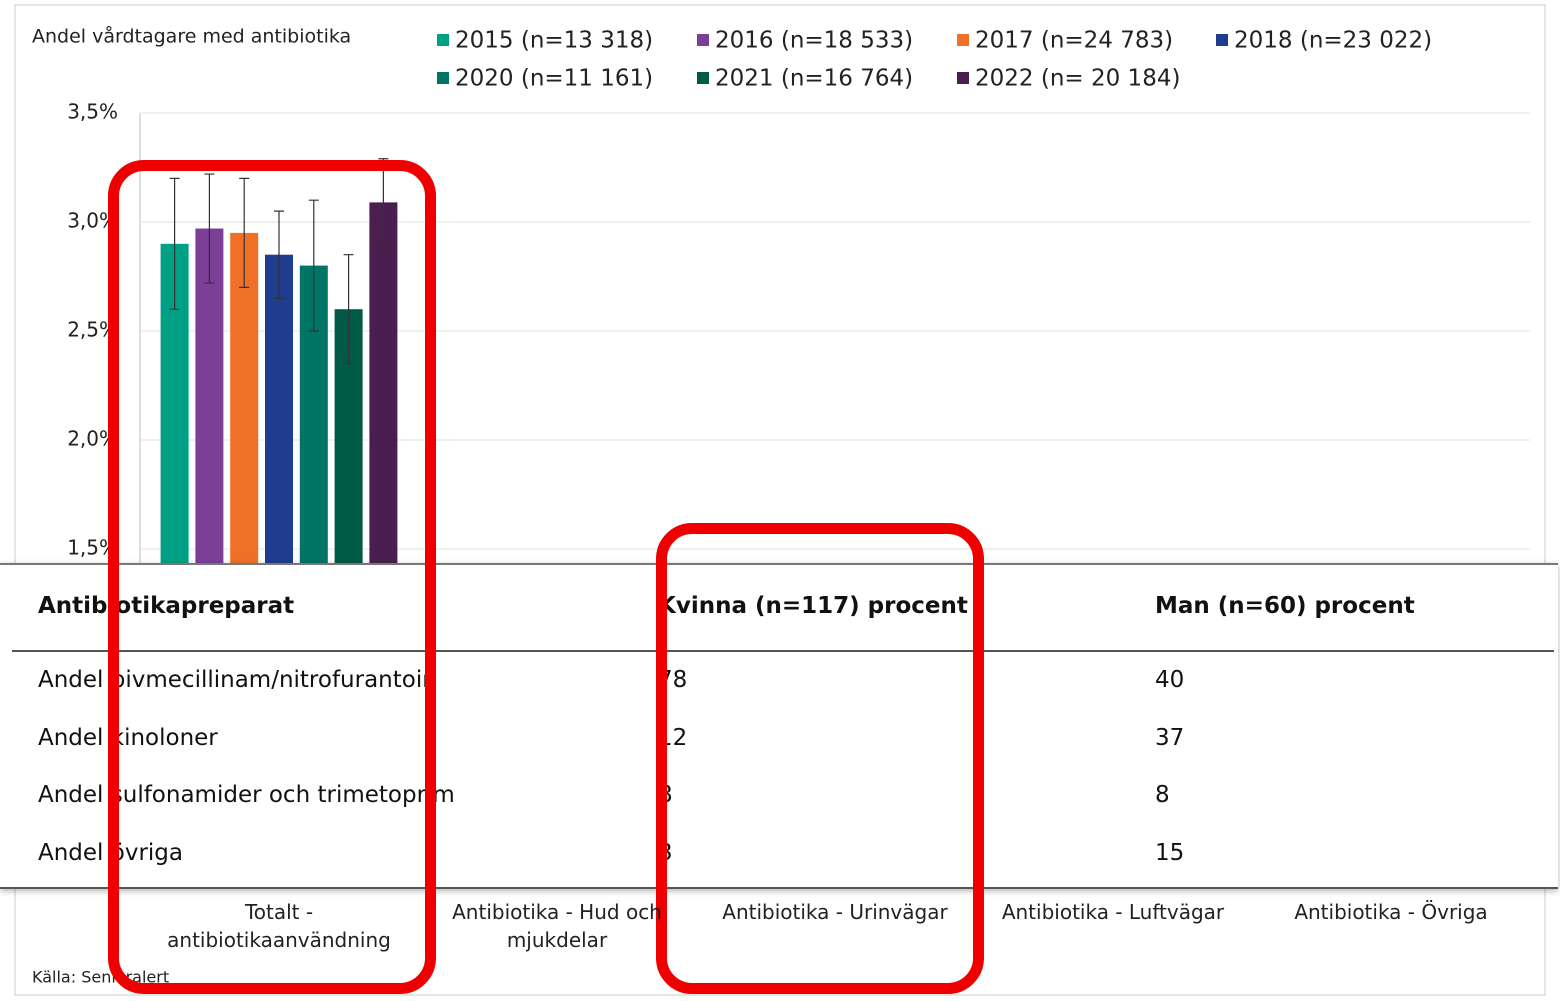  What do you see at coordinates (1077, 79) in the screenshot?
I see `legend-label: 2022 (n= 20 184)` at bounding box center [1077, 79].